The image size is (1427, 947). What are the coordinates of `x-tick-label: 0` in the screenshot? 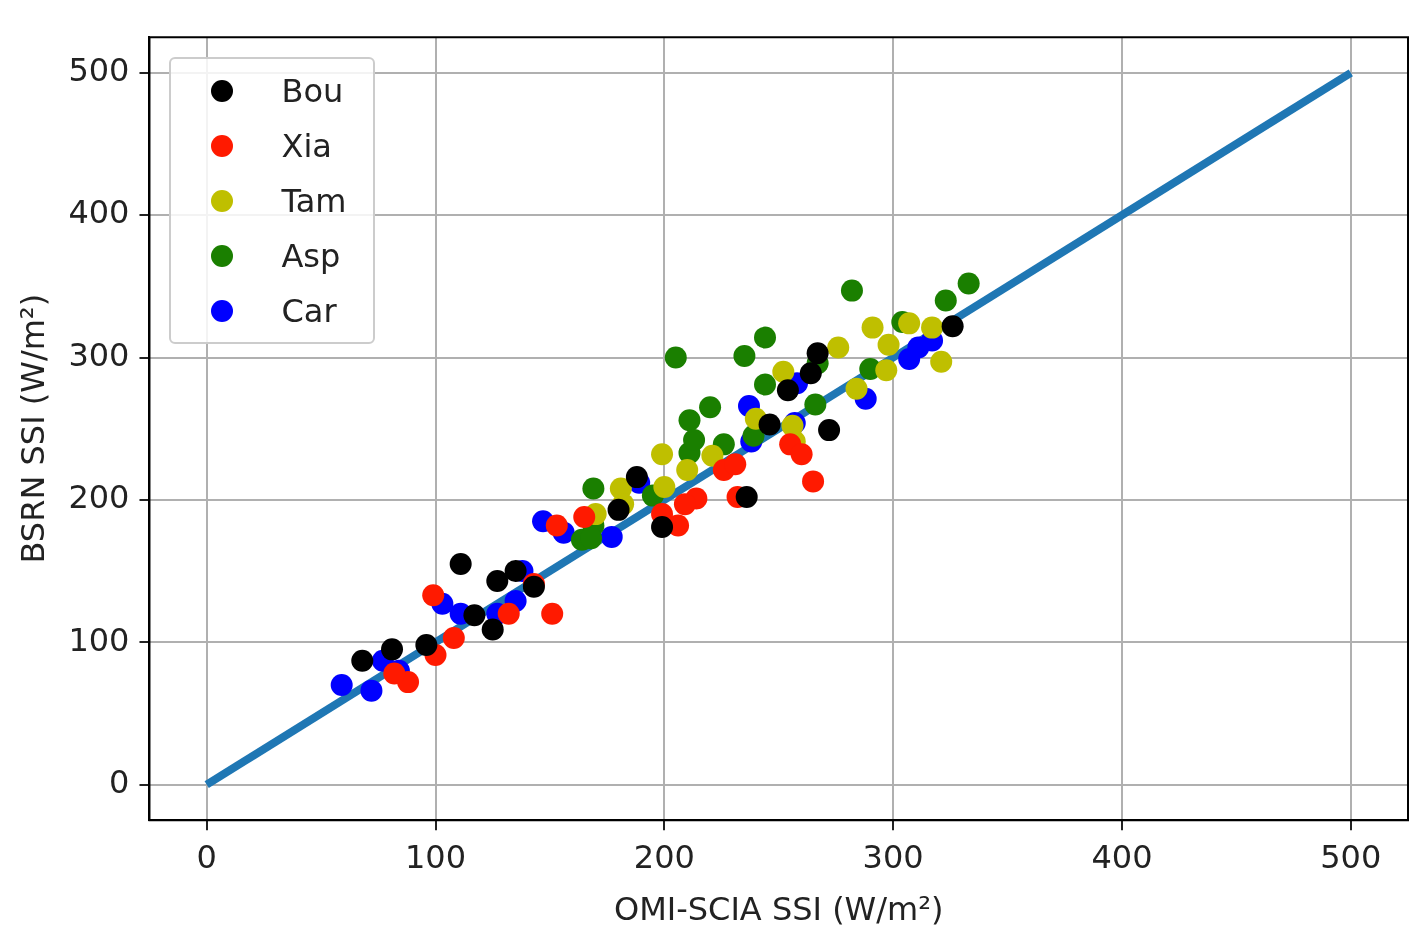 It's located at (206, 856).